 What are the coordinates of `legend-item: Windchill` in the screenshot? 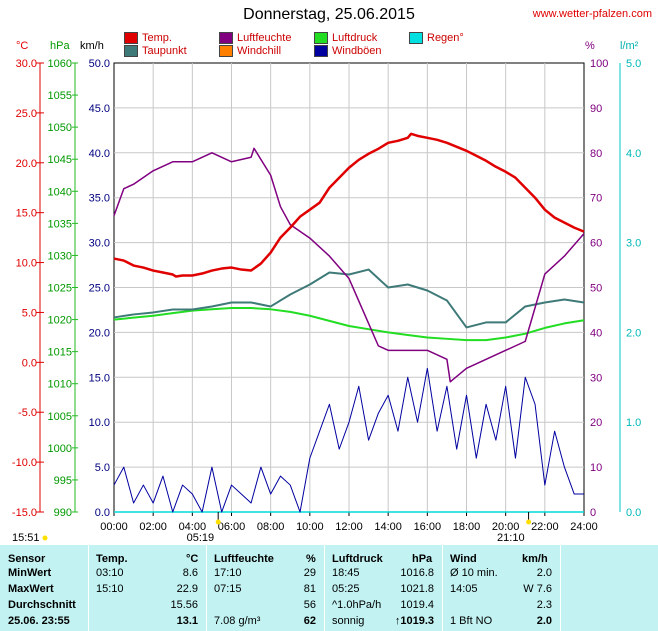 It's located at (250, 51).